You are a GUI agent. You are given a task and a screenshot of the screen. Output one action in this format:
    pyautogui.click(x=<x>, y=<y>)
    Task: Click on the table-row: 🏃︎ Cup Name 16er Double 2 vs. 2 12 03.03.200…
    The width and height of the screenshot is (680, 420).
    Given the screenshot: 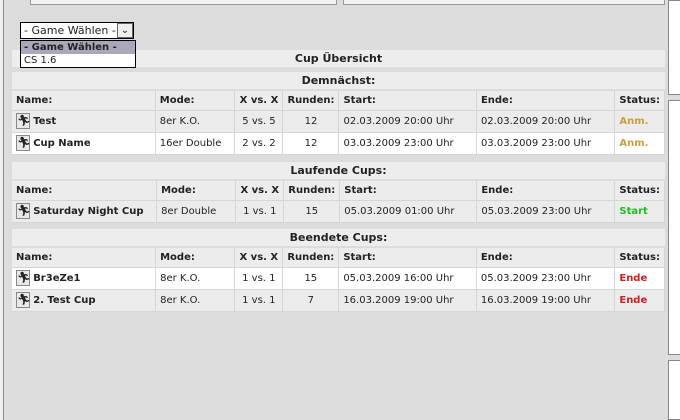 What is the action you would take?
    pyautogui.click(x=338, y=143)
    